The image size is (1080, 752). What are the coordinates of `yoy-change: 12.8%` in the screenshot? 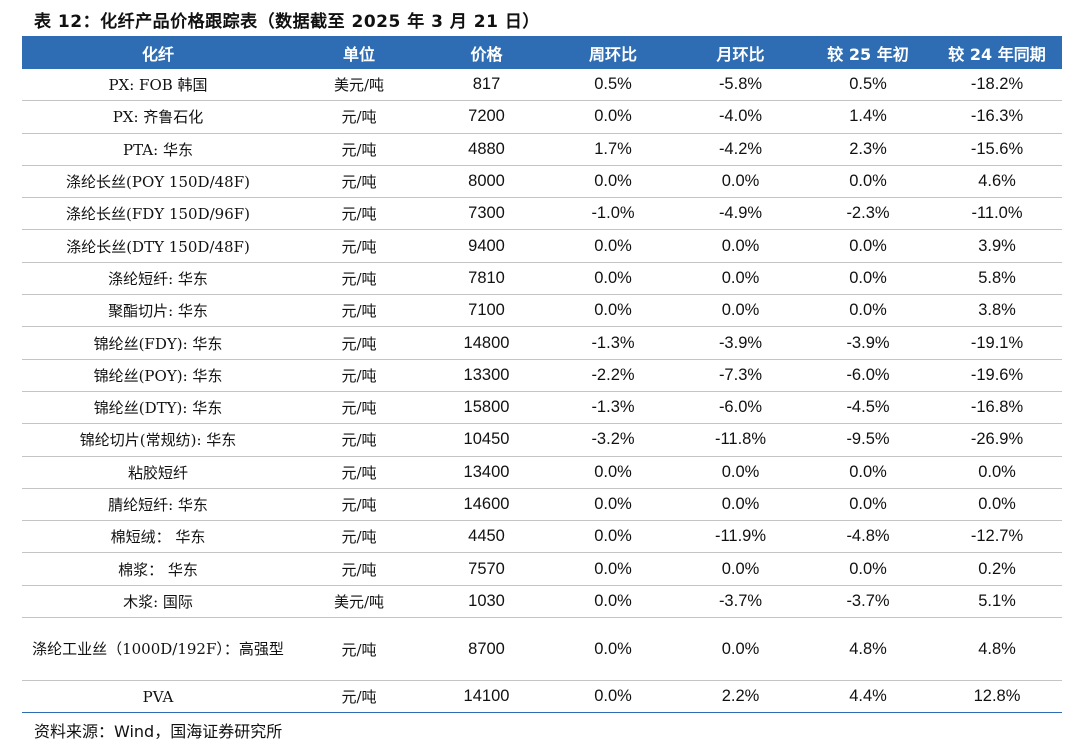 It's located at (997, 697).